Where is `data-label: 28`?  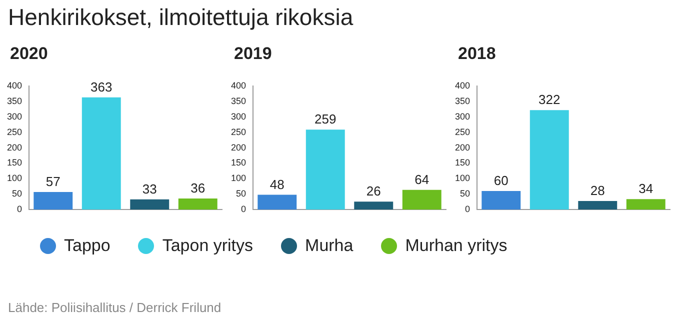
data-label: 28 is located at coordinates (597, 190).